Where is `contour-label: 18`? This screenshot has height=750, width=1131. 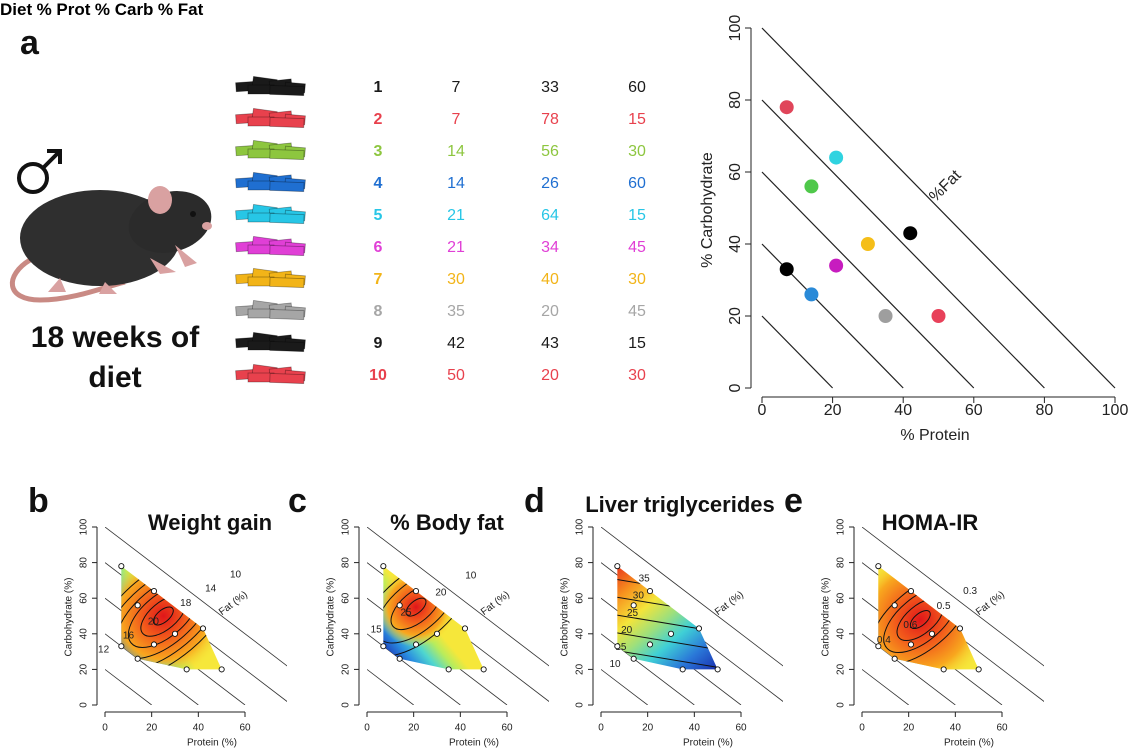
contour-label: 18 is located at coordinates (186, 603).